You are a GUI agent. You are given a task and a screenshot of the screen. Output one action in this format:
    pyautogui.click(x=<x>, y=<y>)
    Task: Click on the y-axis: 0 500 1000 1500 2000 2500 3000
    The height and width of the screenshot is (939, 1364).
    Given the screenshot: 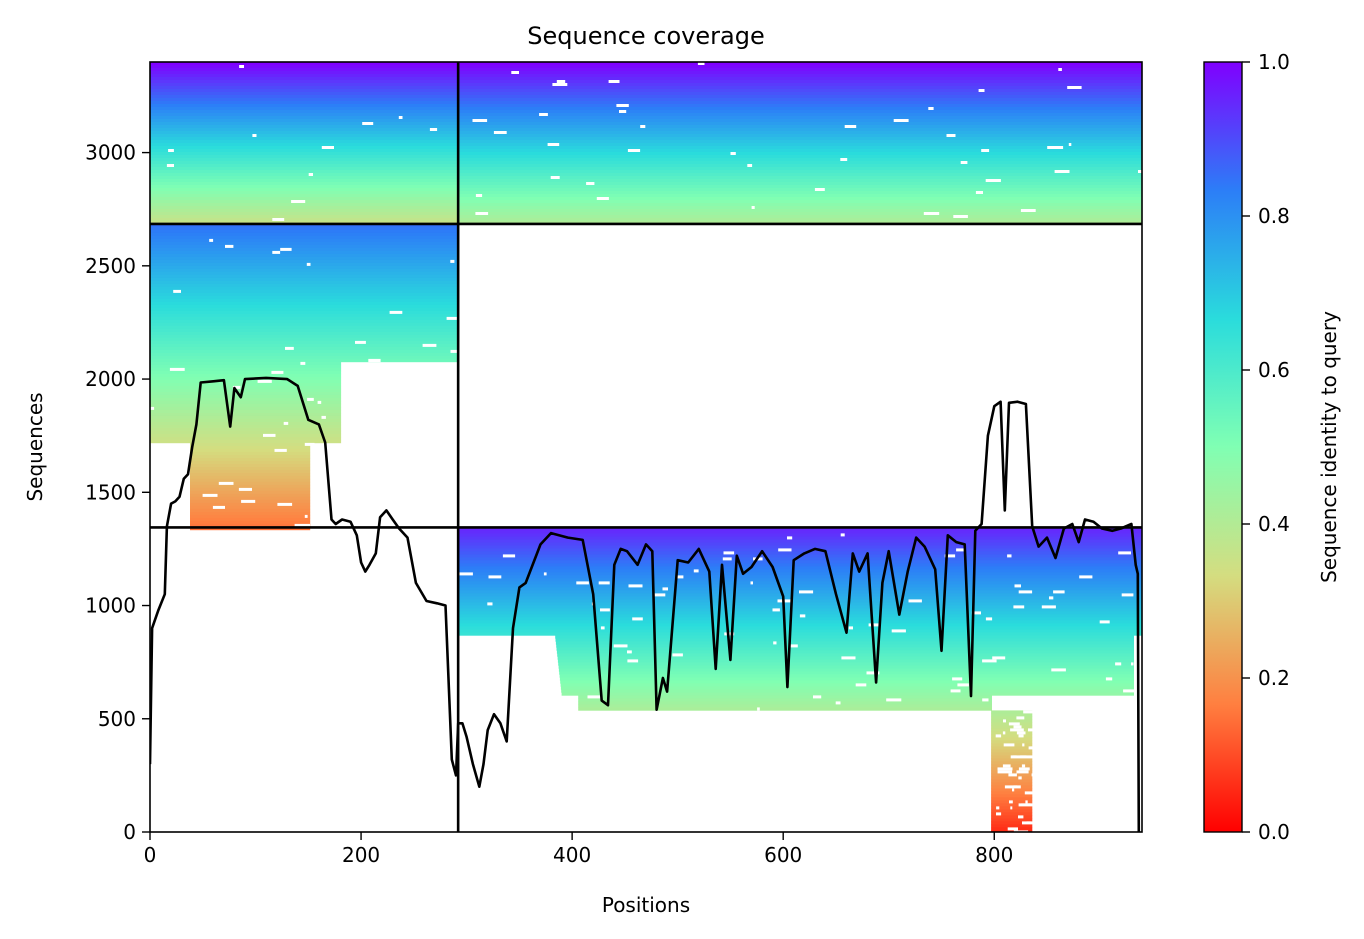 What is the action you would take?
    pyautogui.click(x=117, y=492)
    